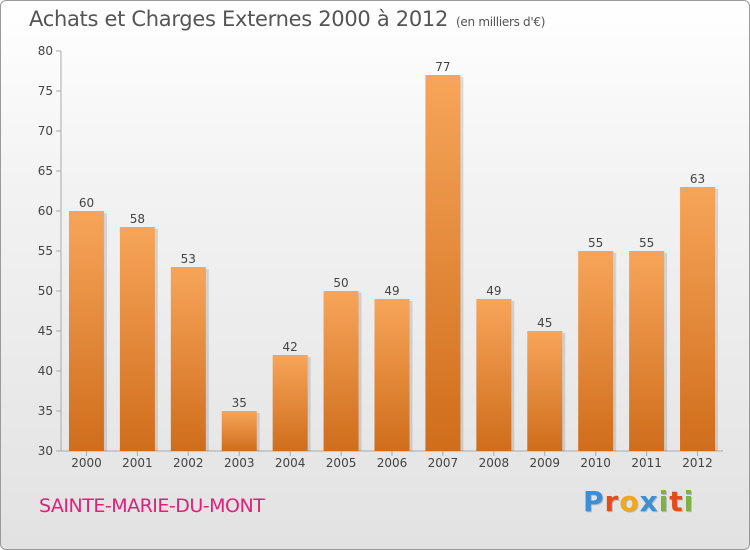  What do you see at coordinates (443, 463) in the screenshot?
I see `x-tick-label: 2007` at bounding box center [443, 463].